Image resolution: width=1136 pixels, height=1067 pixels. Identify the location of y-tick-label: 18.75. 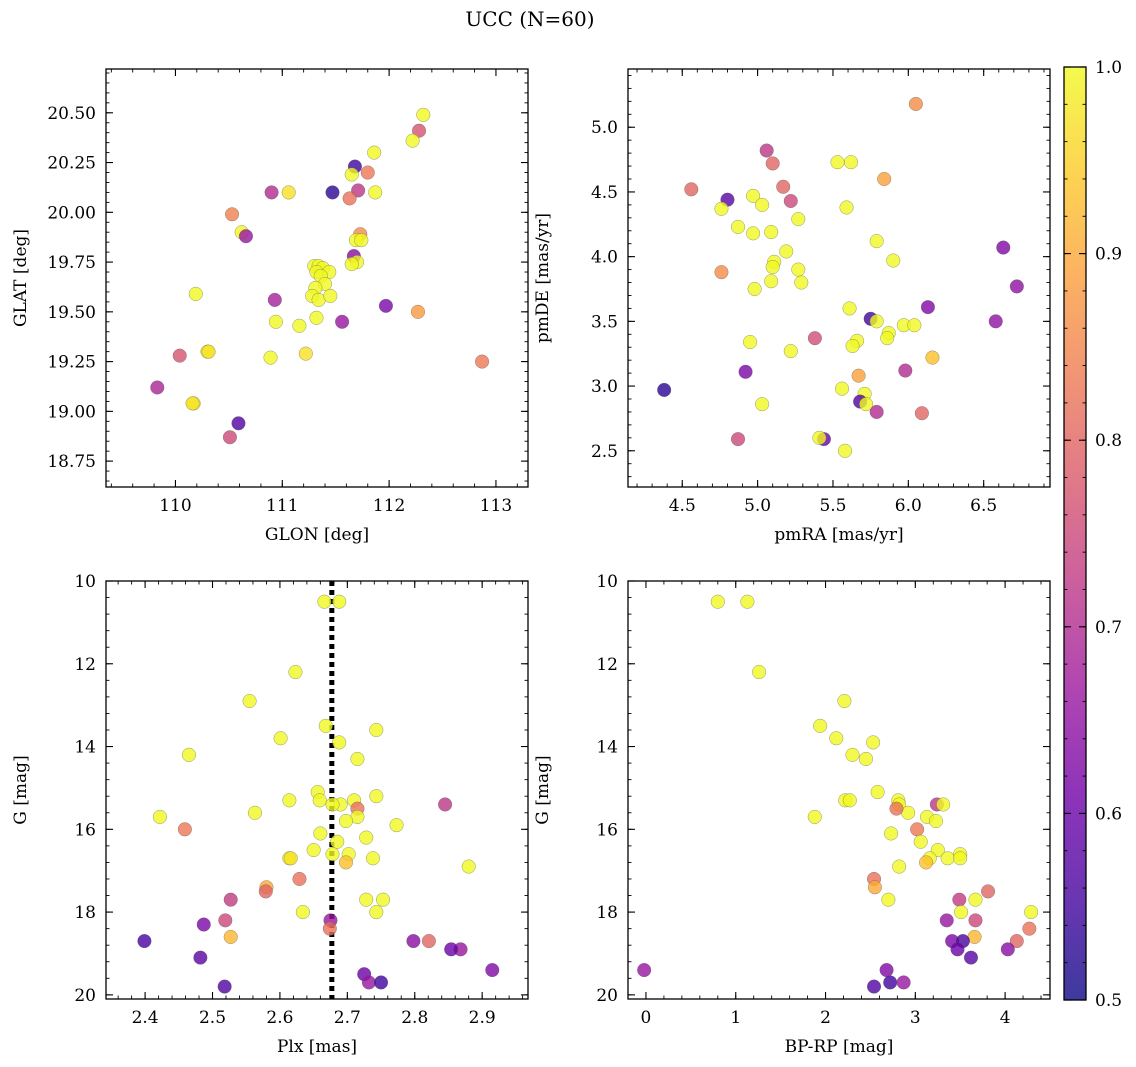
(71, 462).